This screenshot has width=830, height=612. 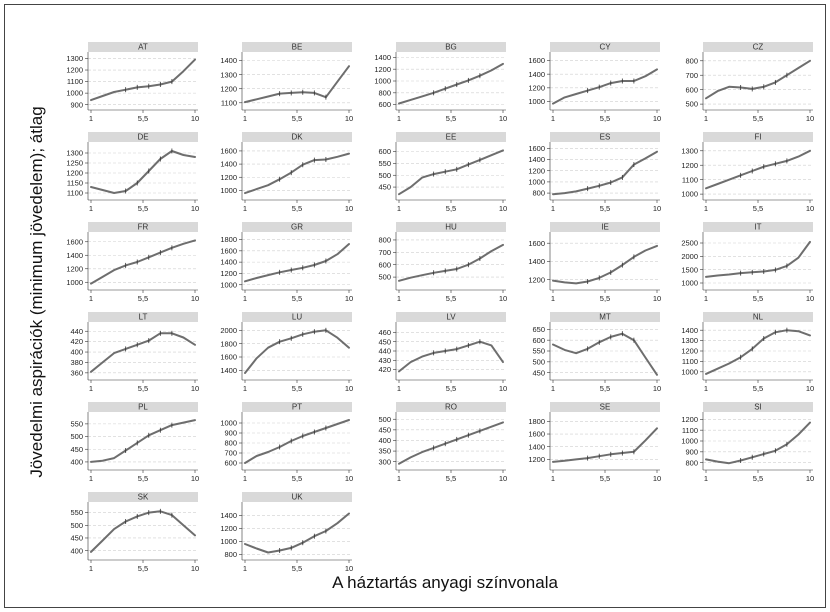 I want to click on panel-title: CZ, so click(x=758, y=47).